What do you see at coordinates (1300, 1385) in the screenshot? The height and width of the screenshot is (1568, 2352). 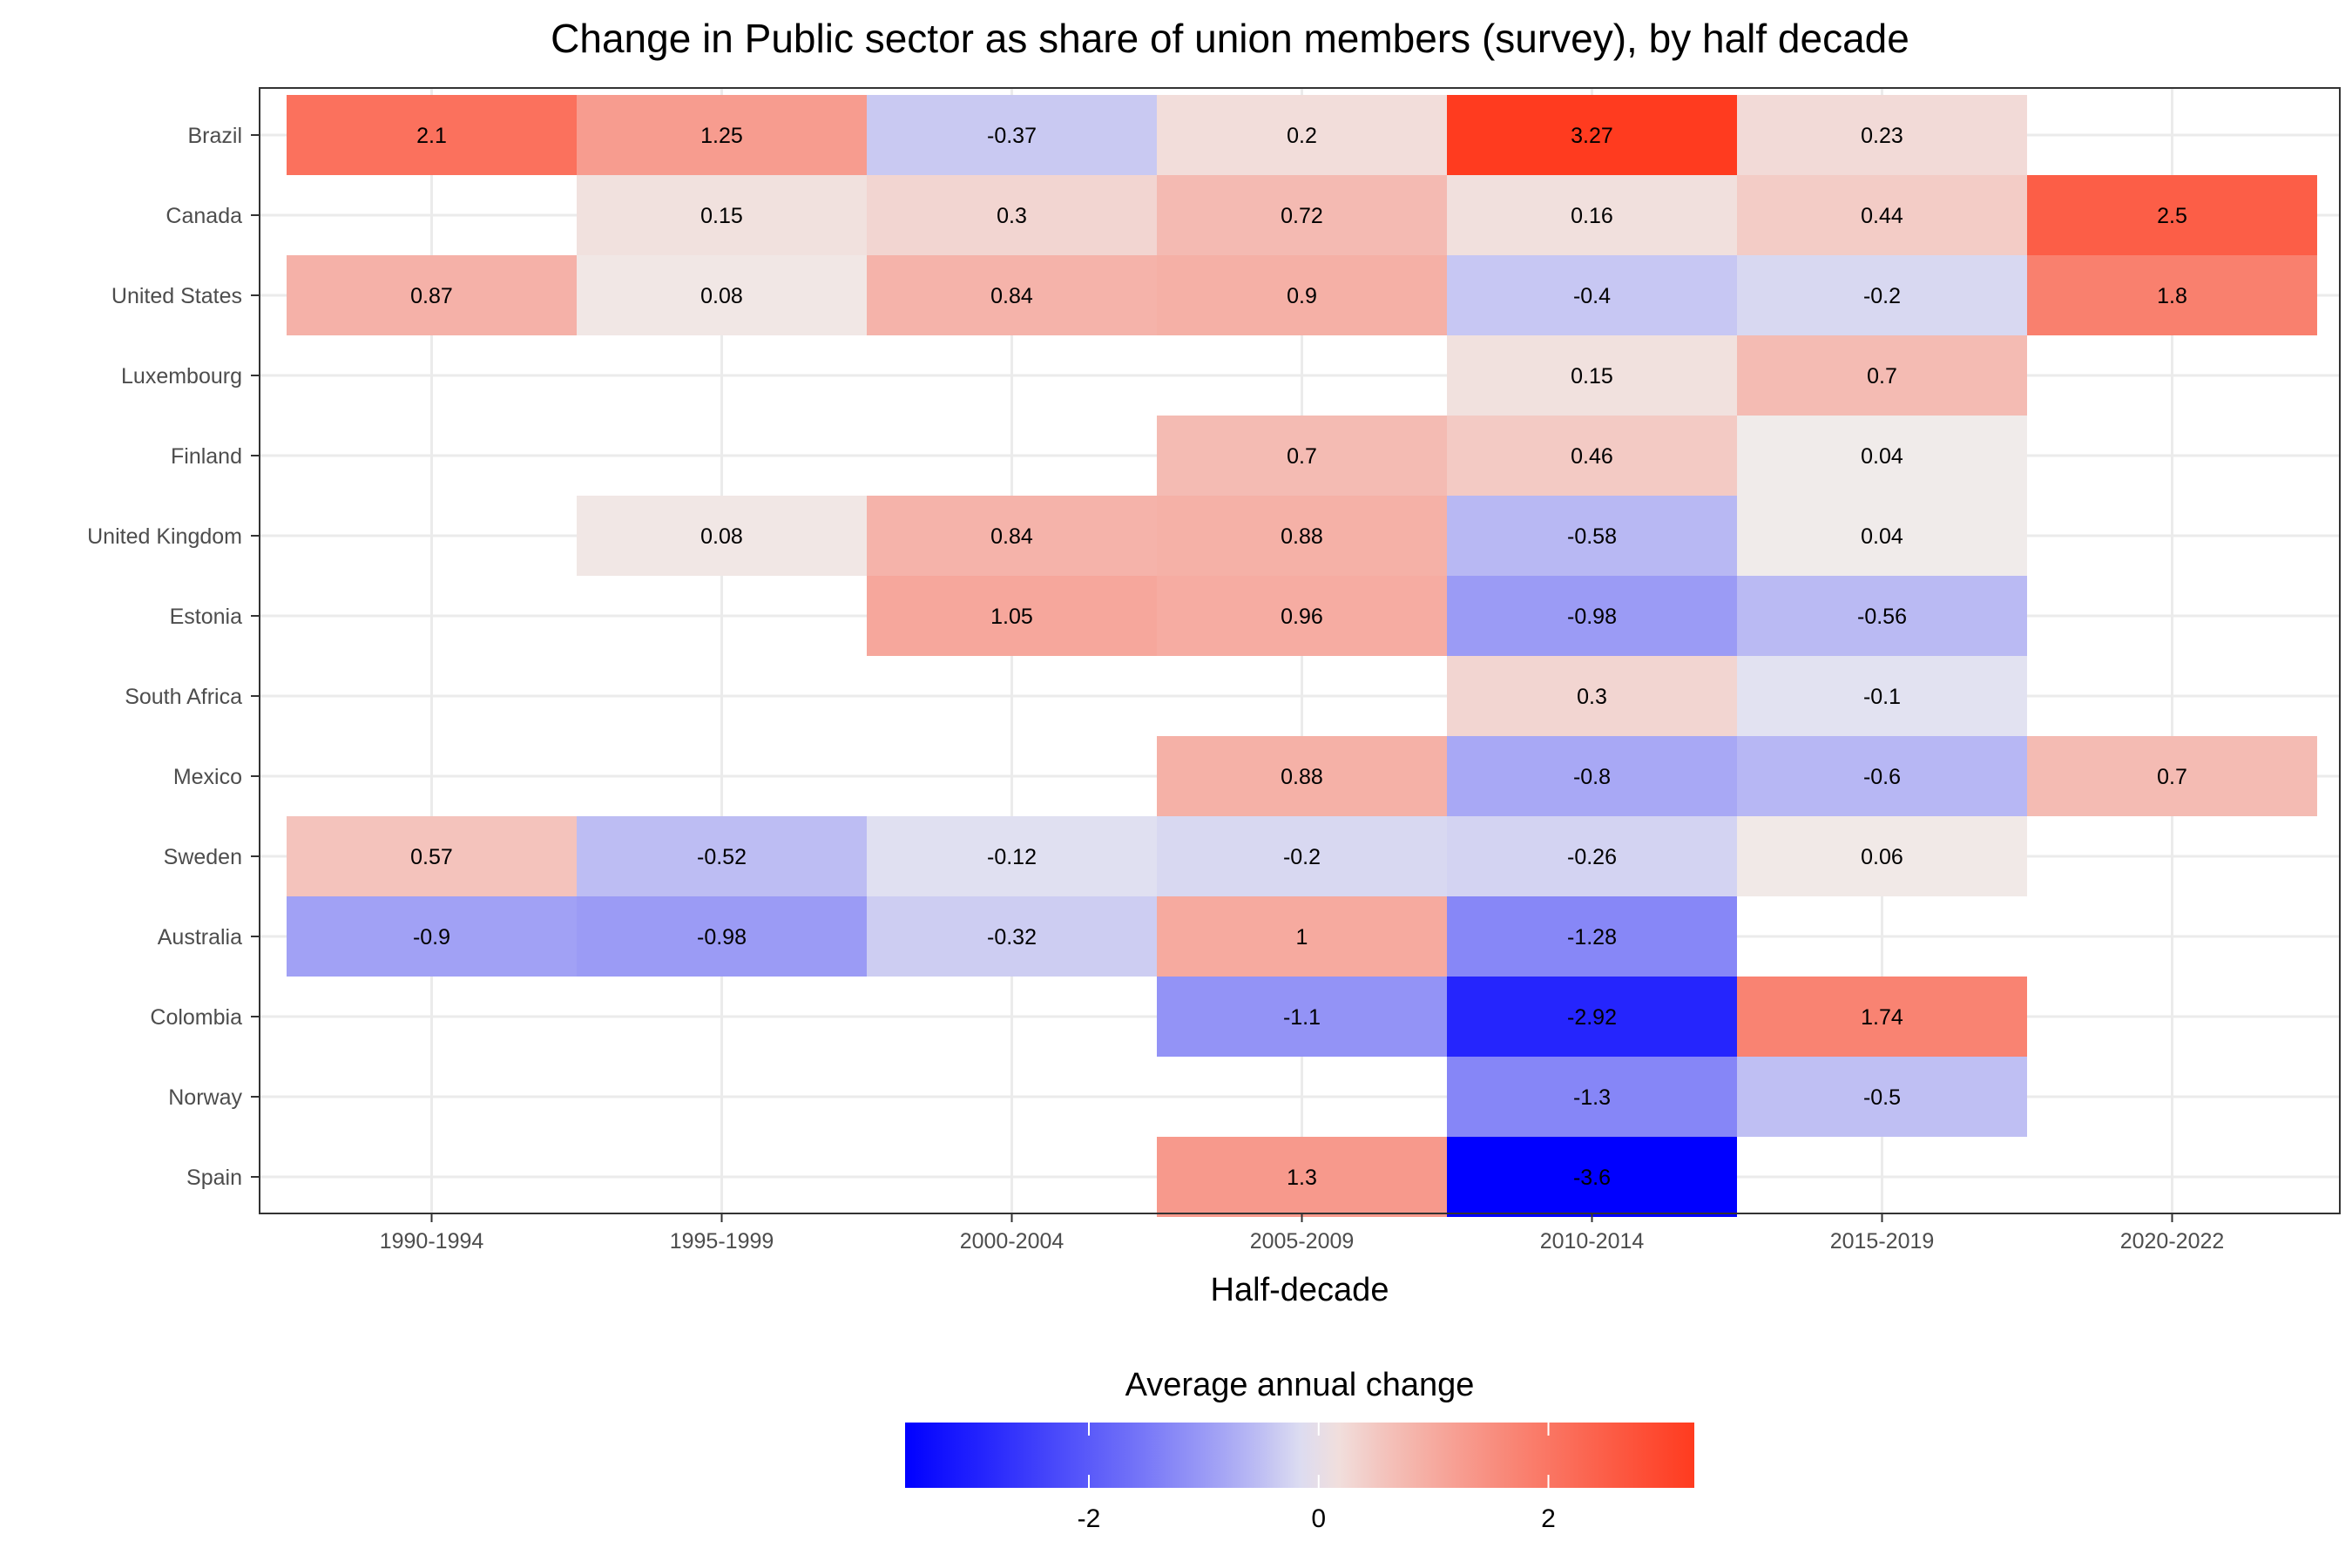 I see `legend-title: Average annual change` at bounding box center [1300, 1385].